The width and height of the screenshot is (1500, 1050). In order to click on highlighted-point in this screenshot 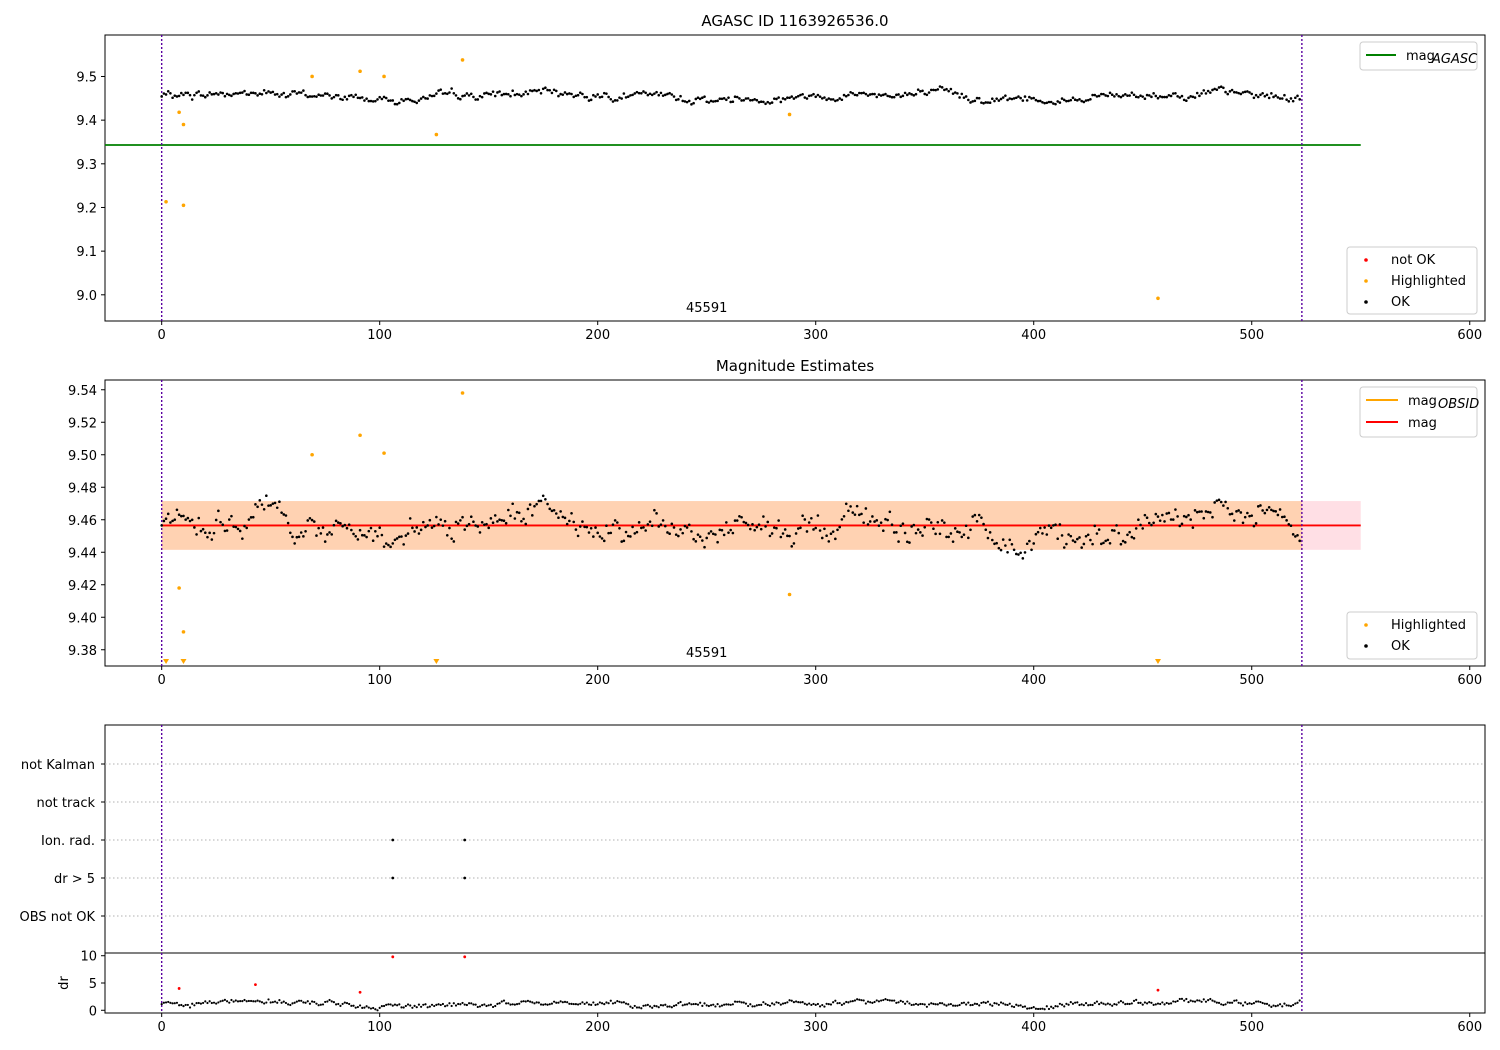, I will do `click(166, 201)`.